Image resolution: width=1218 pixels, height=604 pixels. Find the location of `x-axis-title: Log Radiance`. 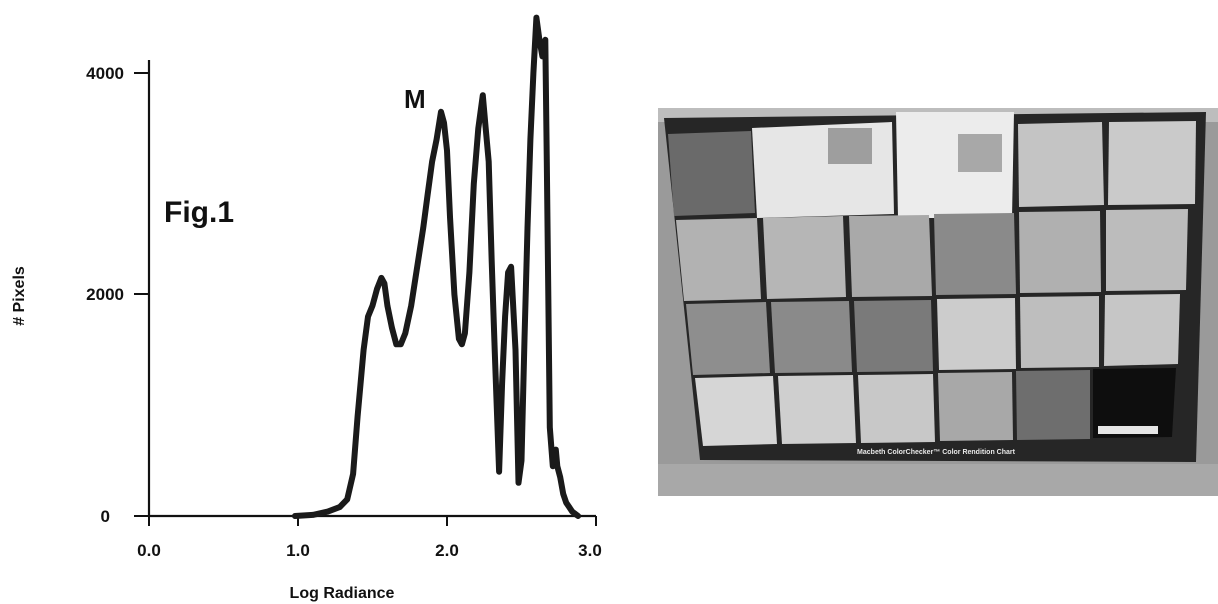

x-axis-title: Log Radiance is located at coordinates (342, 593).